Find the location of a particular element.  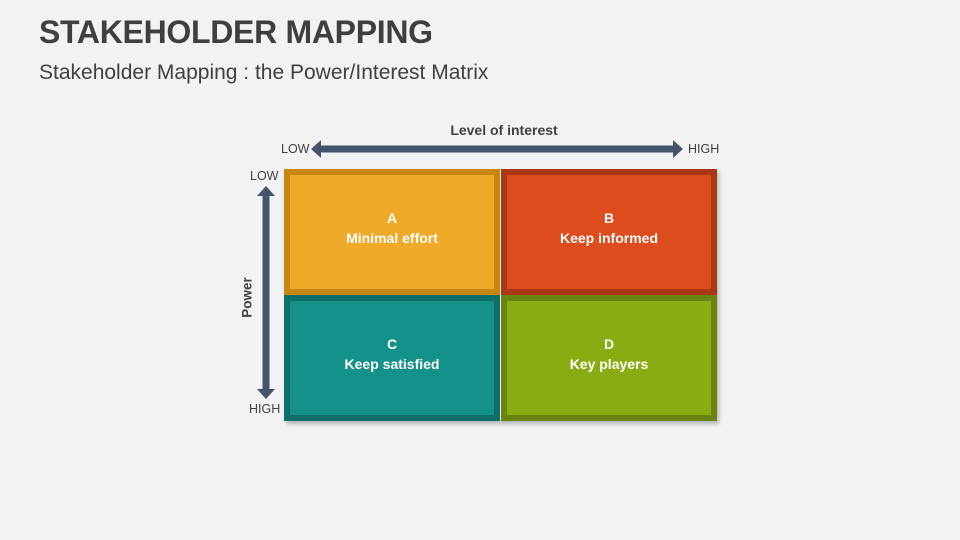

double-headed-horizontal-arrow-icon is located at coordinates (497, 149).